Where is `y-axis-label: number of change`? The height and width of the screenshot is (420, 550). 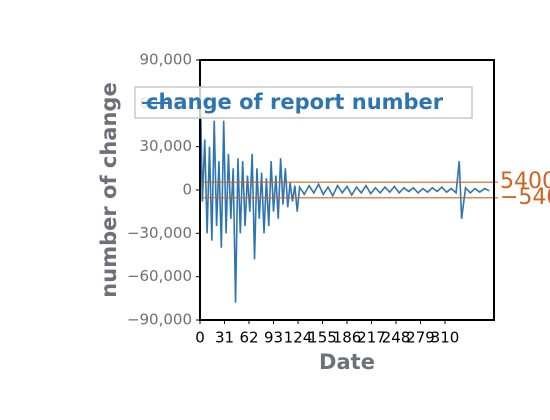 y-axis-label: number of change is located at coordinates (109, 189).